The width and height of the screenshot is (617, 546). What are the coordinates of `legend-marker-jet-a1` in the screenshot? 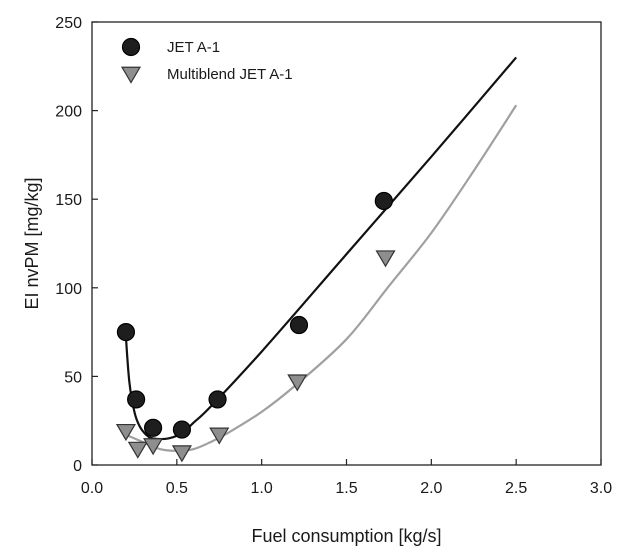 It's located at (131, 47).